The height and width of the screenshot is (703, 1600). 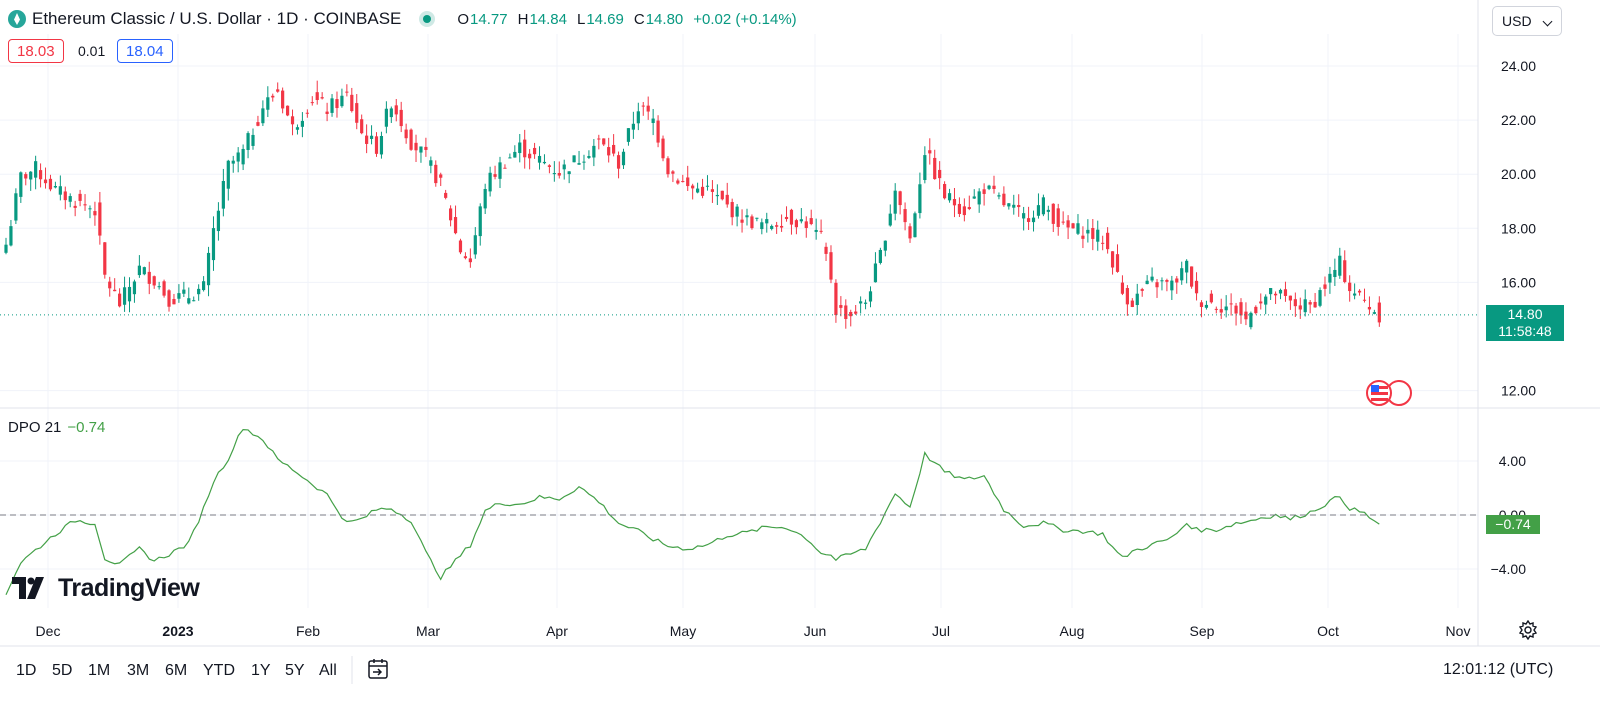 What do you see at coordinates (62, 670) in the screenshot?
I see `range-5d: 5D` at bounding box center [62, 670].